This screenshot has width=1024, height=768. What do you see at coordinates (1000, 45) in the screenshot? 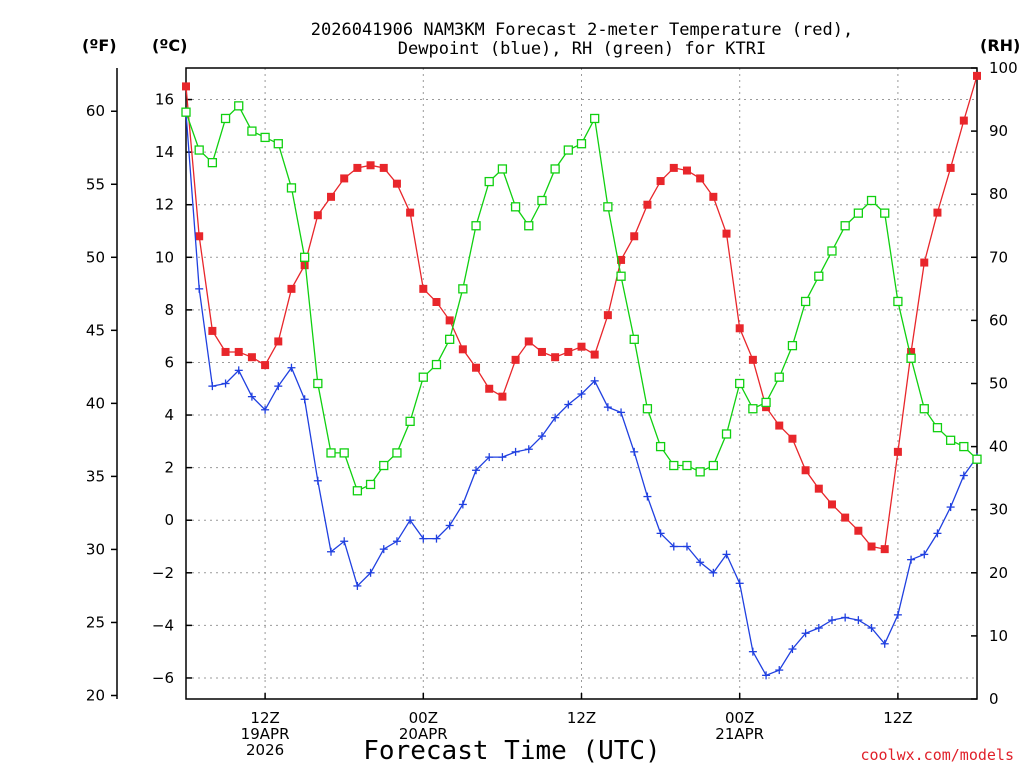
I see `rh-unit-label: (RH)` at bounding box center [1000, 45].